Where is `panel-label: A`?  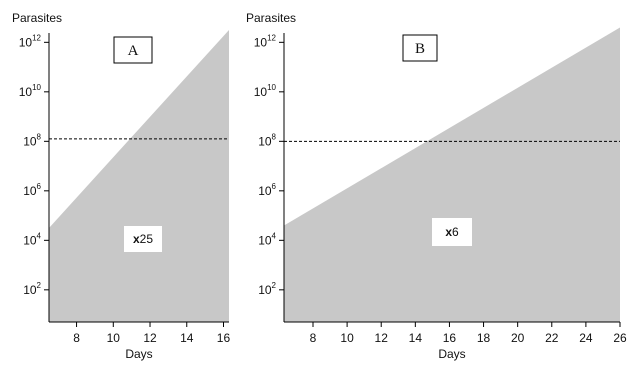 panel-label: A is located at coordinates (133, 51).